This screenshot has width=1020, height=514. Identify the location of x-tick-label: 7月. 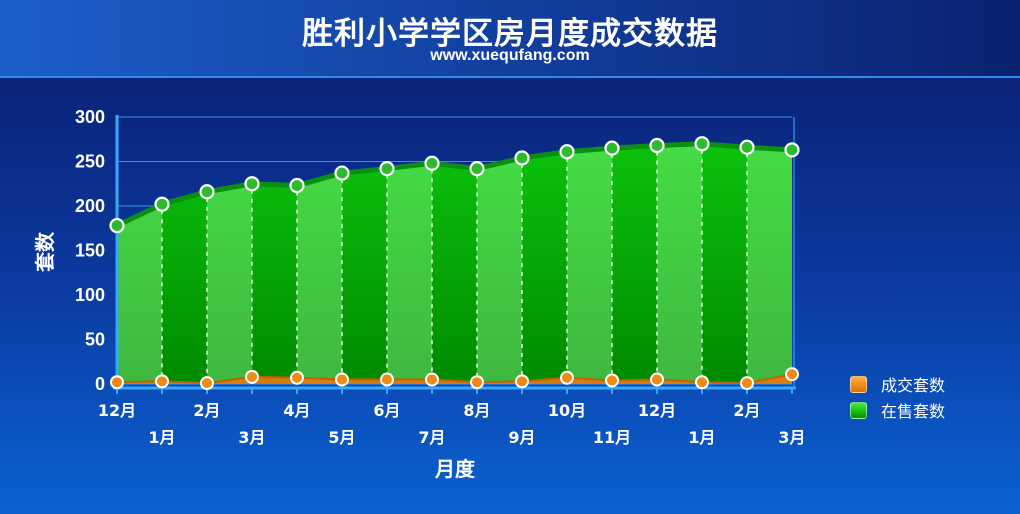
(431, 437).